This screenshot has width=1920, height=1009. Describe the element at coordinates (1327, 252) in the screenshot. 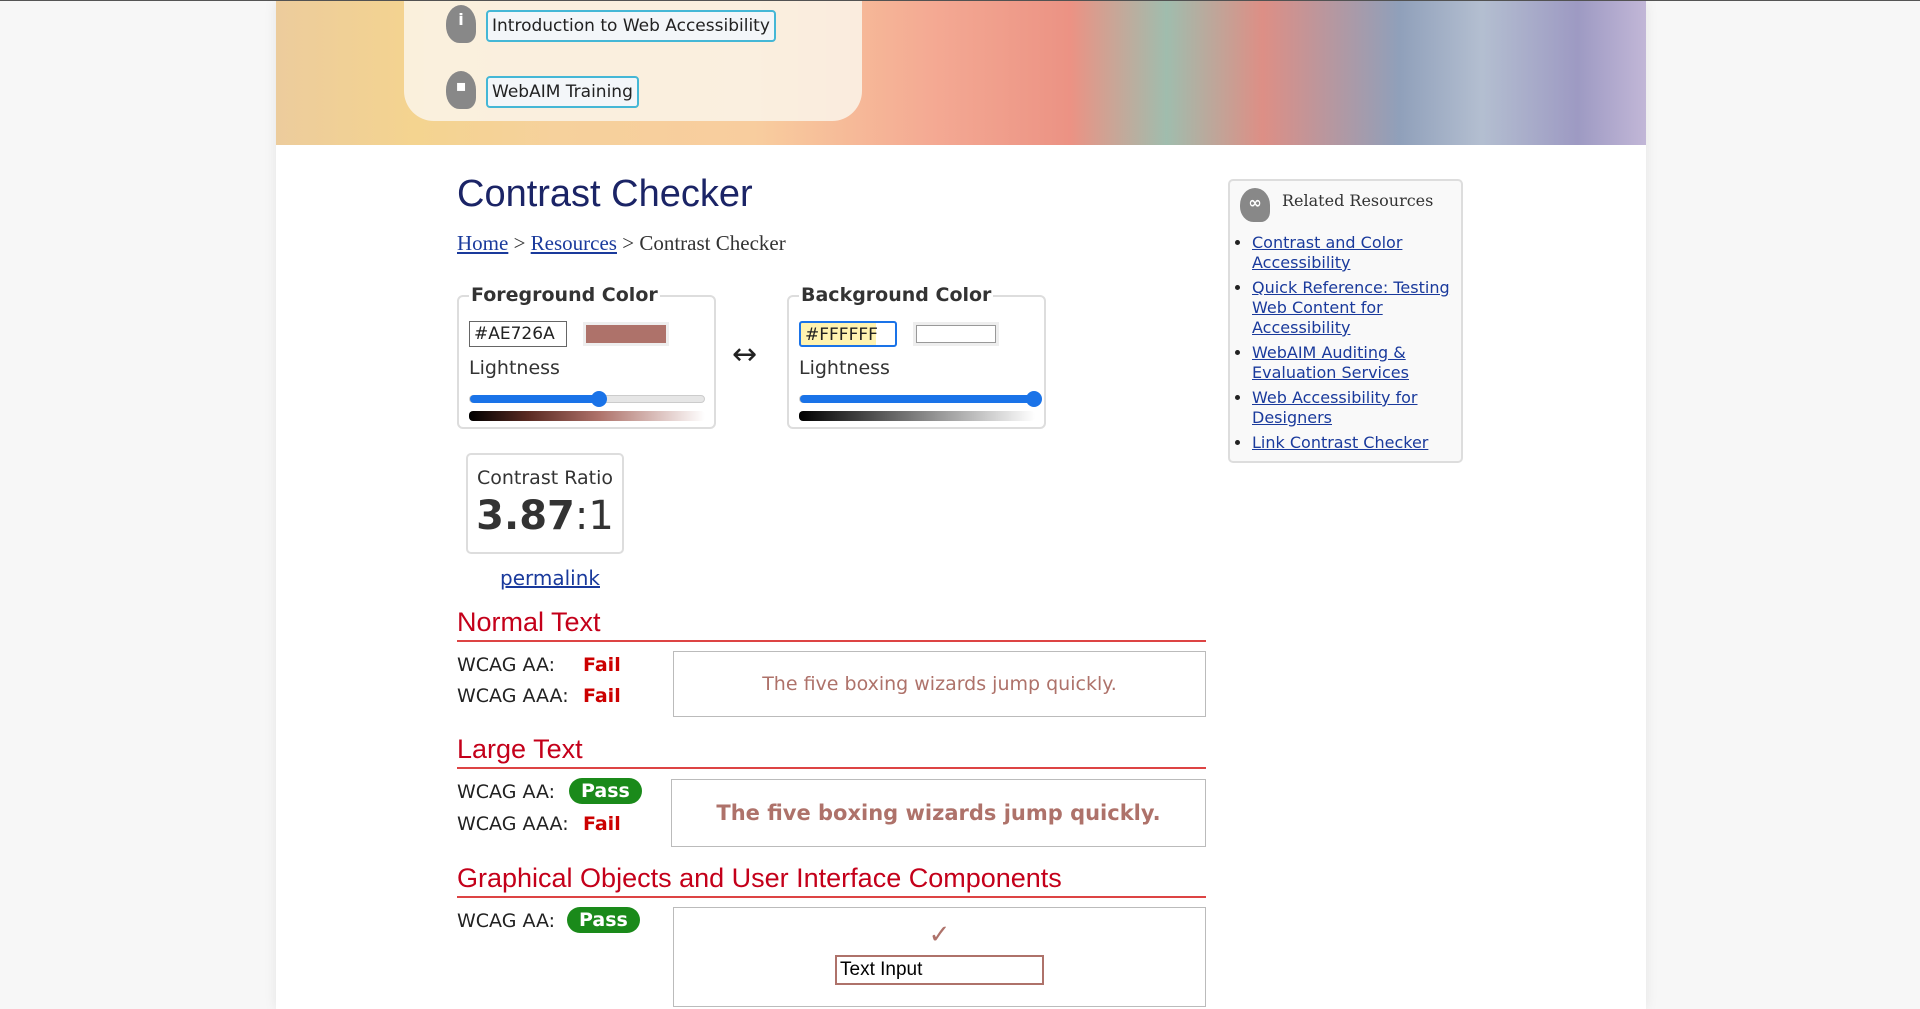

I see `related-link: Contrast and Color Accessibility` at that location.